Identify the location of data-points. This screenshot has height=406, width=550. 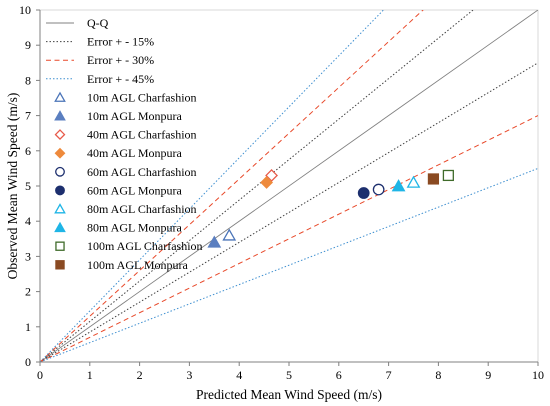
(330, 208).